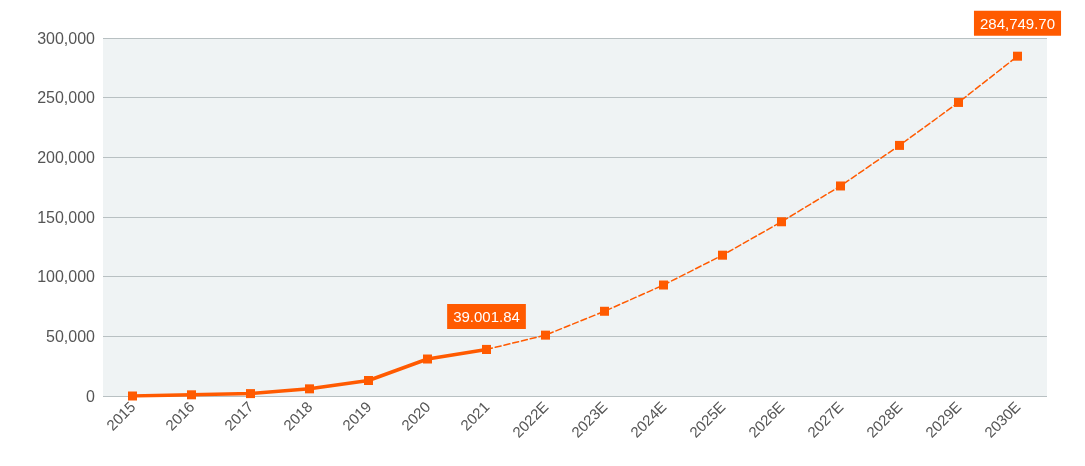 Image resolution: width=1085 pixels, height=466 pixels. I want to click on y-tick-label: 150,000, so click(66, 217).